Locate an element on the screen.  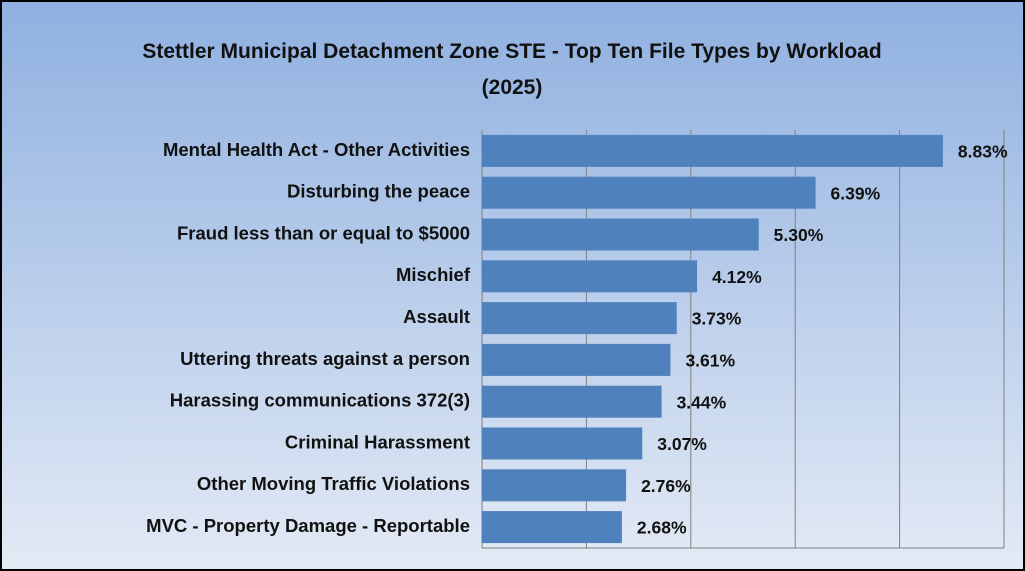
y-tick-label: Assault is located at coordinates (436, 316).